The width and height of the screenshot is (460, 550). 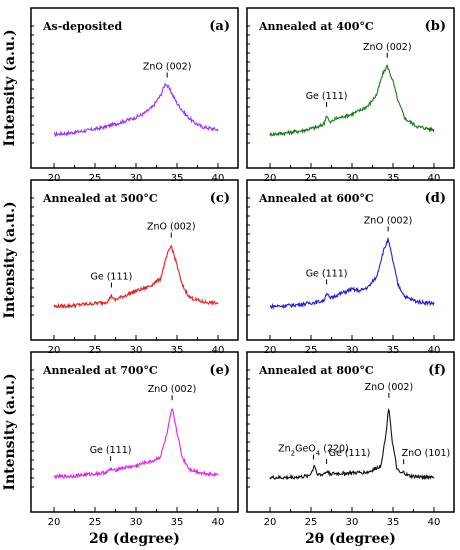 I want to click on panel-title: Annealed at 600°C, so click(x=316, y=198).